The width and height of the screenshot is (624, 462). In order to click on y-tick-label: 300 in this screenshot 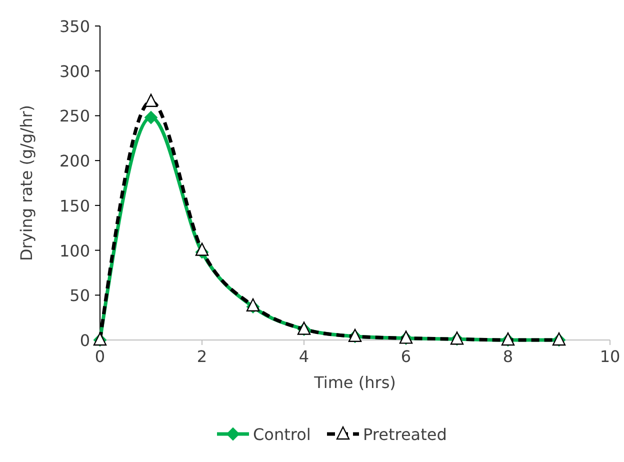, I will do `click(74, 71)`.